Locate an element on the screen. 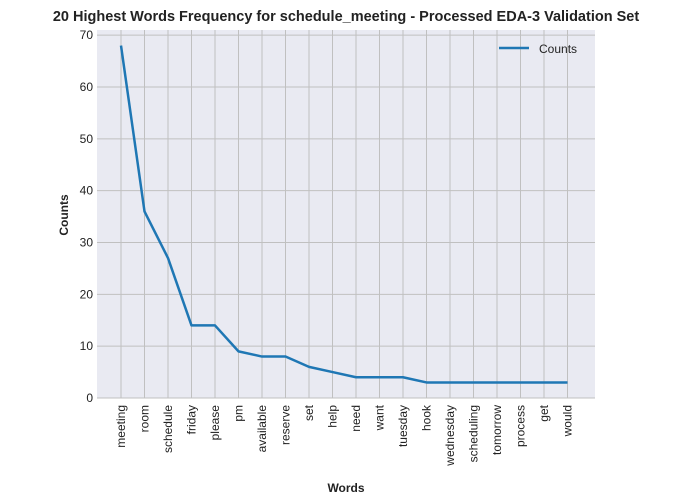  y-tick-label: 0 is located at coordinates (89, 398).